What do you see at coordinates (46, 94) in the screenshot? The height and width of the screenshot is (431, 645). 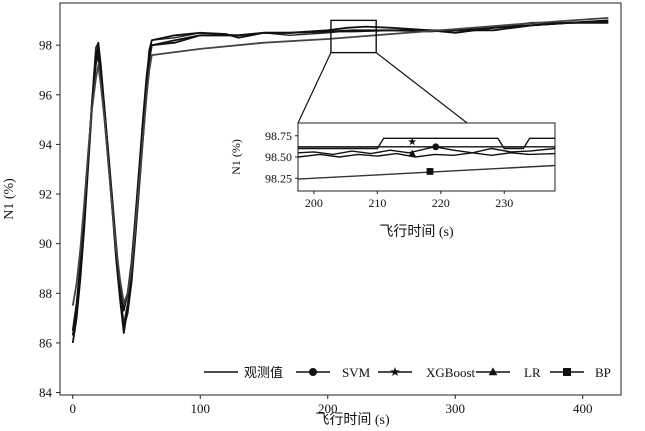 I see `y-tick-label: 96` at bounding box center [46, 94].